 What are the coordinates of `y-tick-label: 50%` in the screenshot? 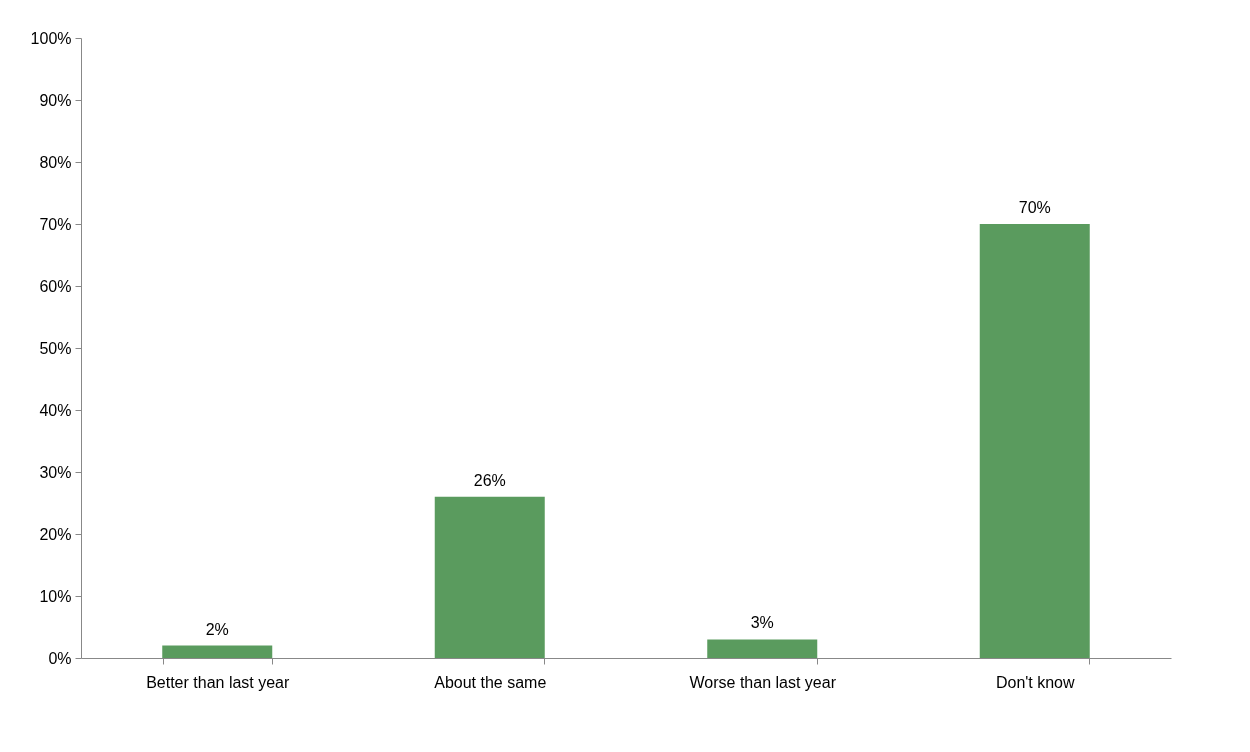 It's located at (55, 348).